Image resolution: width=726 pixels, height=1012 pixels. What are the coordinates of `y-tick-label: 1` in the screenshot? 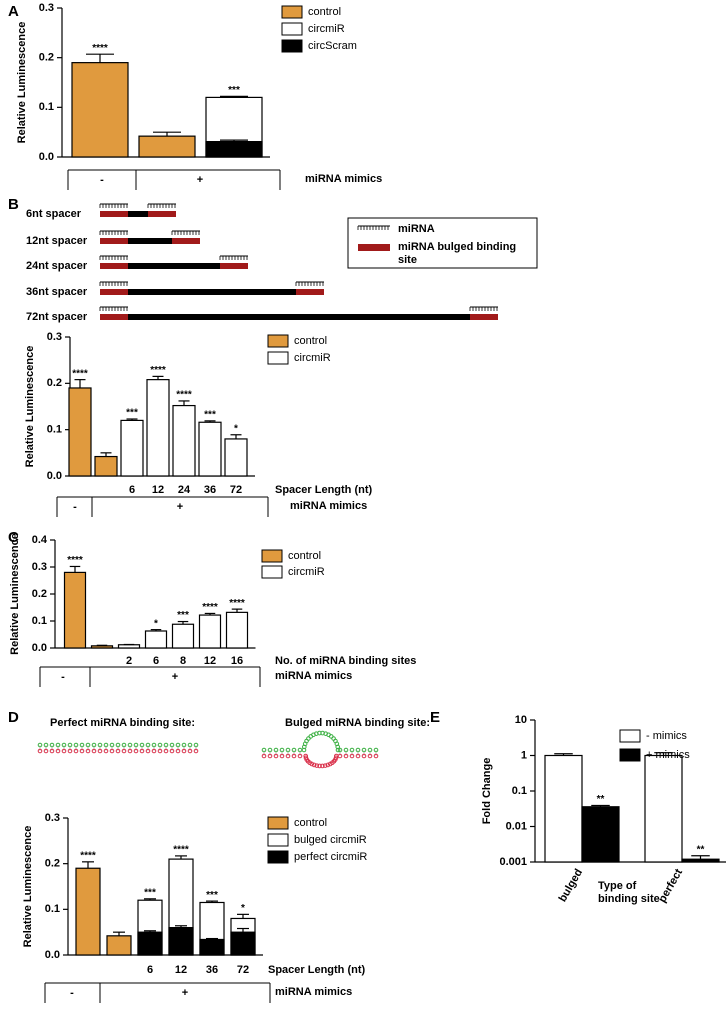 It's located at (524, 755).